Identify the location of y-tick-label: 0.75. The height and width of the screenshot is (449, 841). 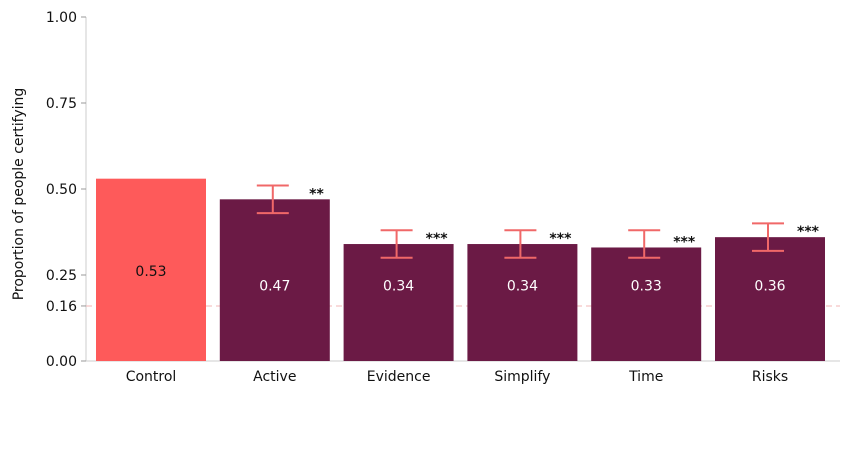
(61, 104).